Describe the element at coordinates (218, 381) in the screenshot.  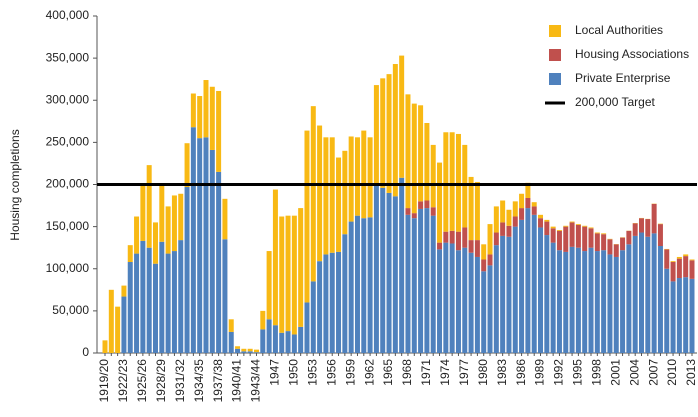
I see `x-tick-label: 1937/38` at that location.